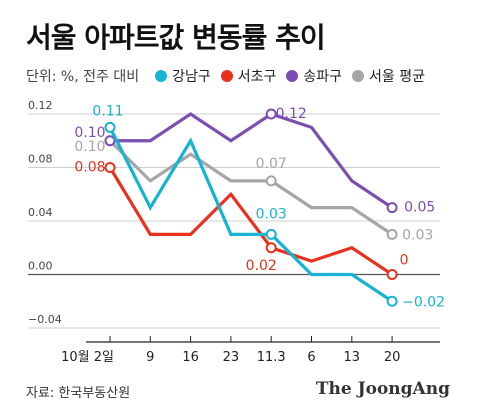  I want to click on source-note: 자료: 한국부동산원, so click(78, 393).